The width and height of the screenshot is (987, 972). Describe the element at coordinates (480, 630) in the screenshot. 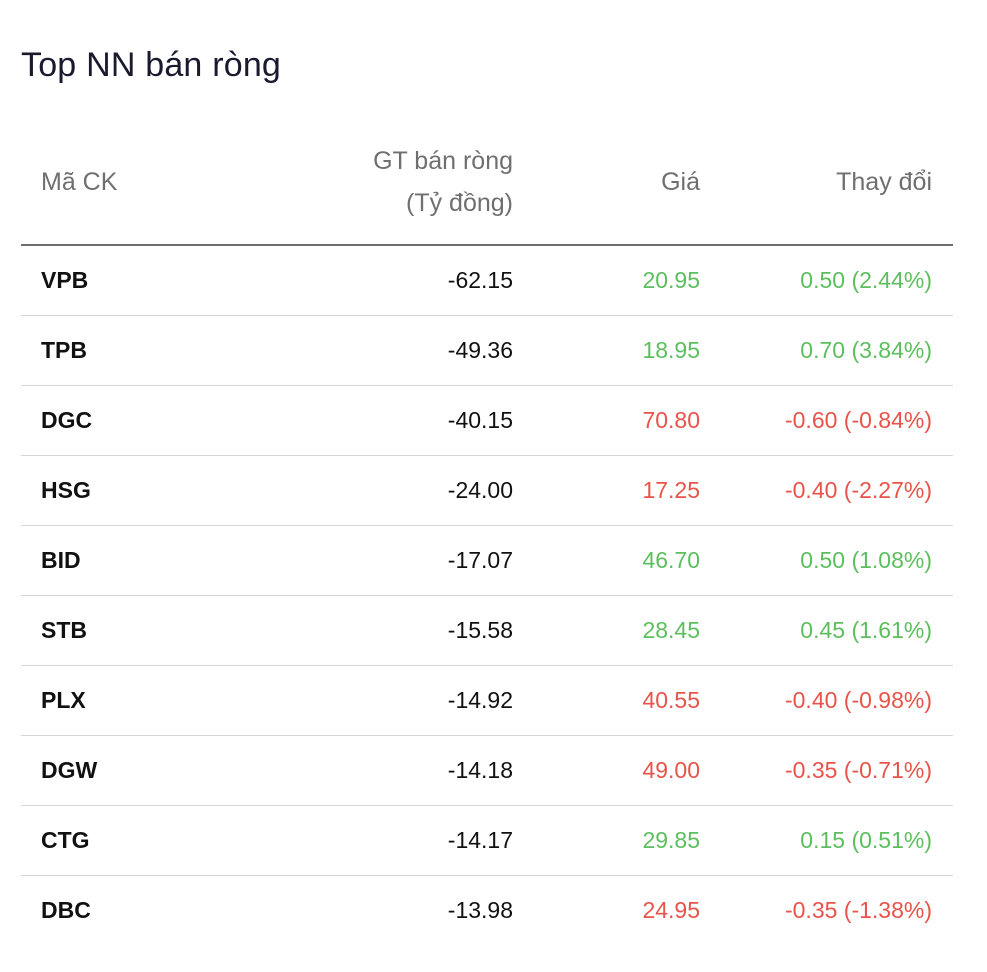

I see `net-sell-value: -15.58` at that location.